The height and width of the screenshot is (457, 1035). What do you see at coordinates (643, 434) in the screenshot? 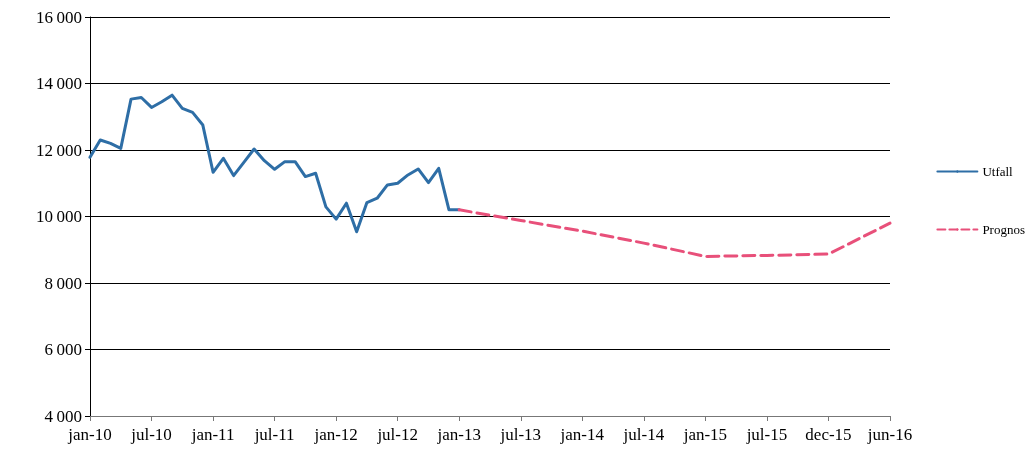
I see `x-tick-label: jul-14` at bounding box center [643, 434].